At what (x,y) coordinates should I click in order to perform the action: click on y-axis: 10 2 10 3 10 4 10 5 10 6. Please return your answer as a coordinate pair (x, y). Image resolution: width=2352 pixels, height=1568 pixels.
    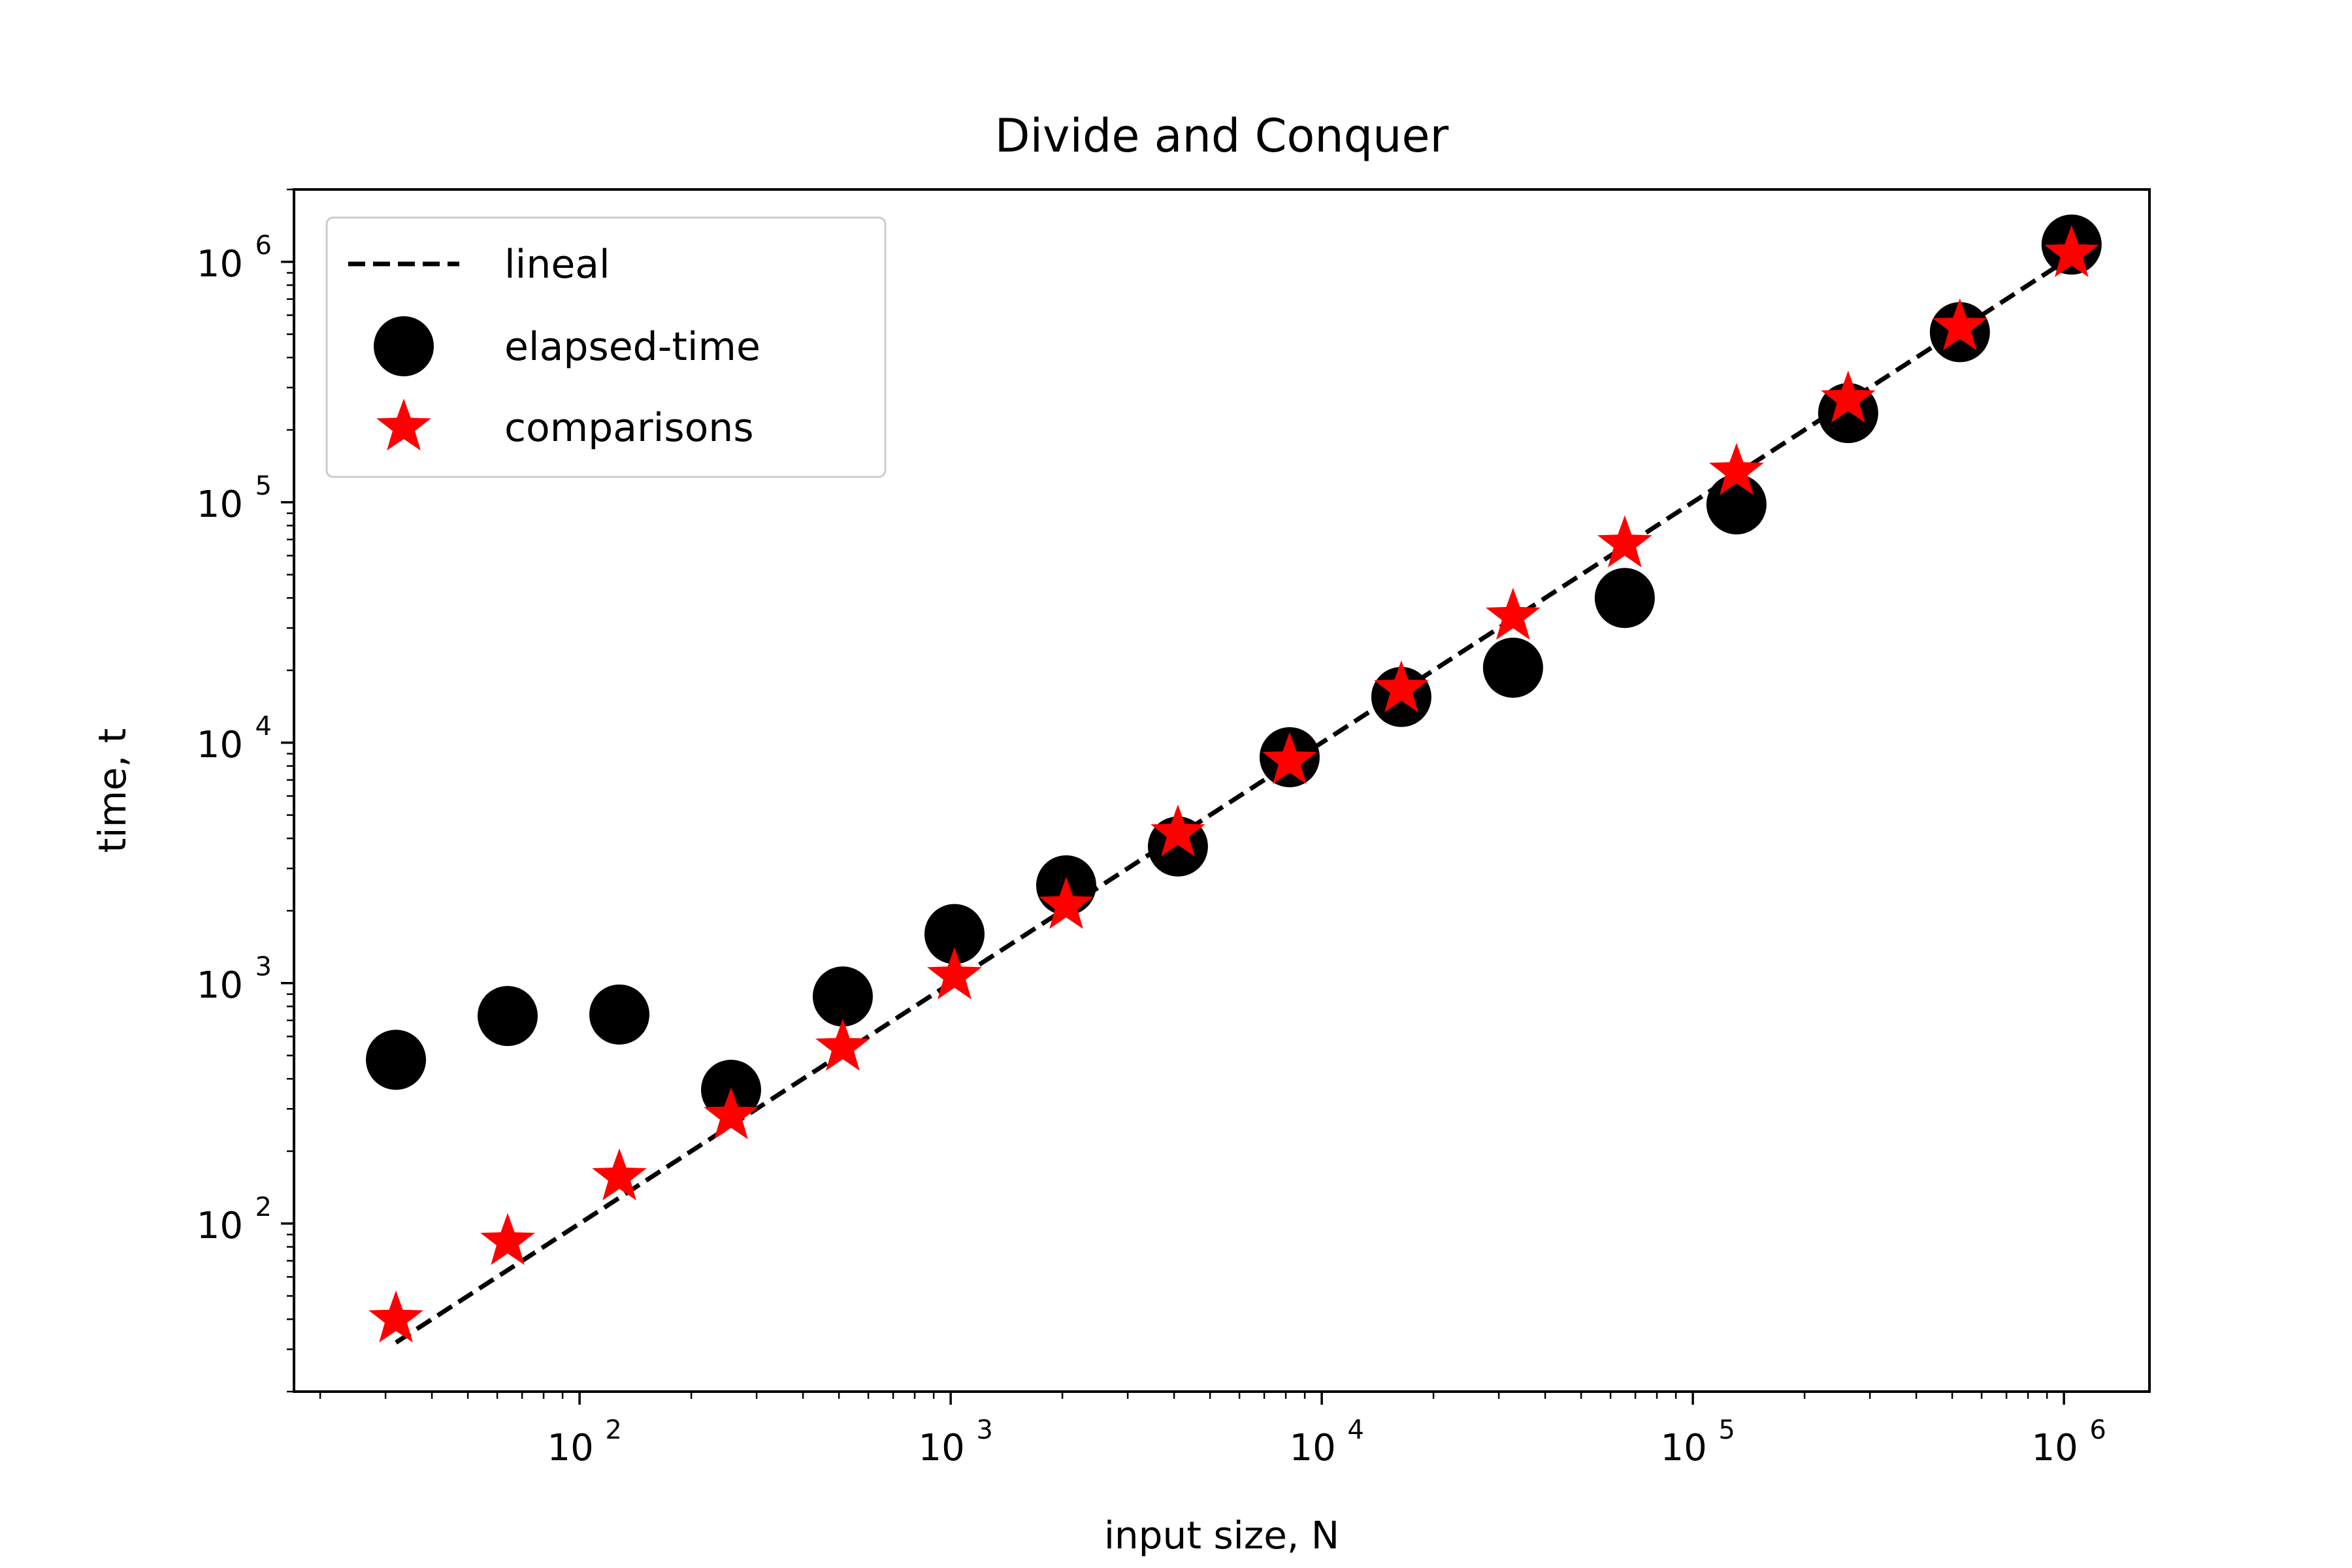
    Looking at the image, I should click on (245, 790).